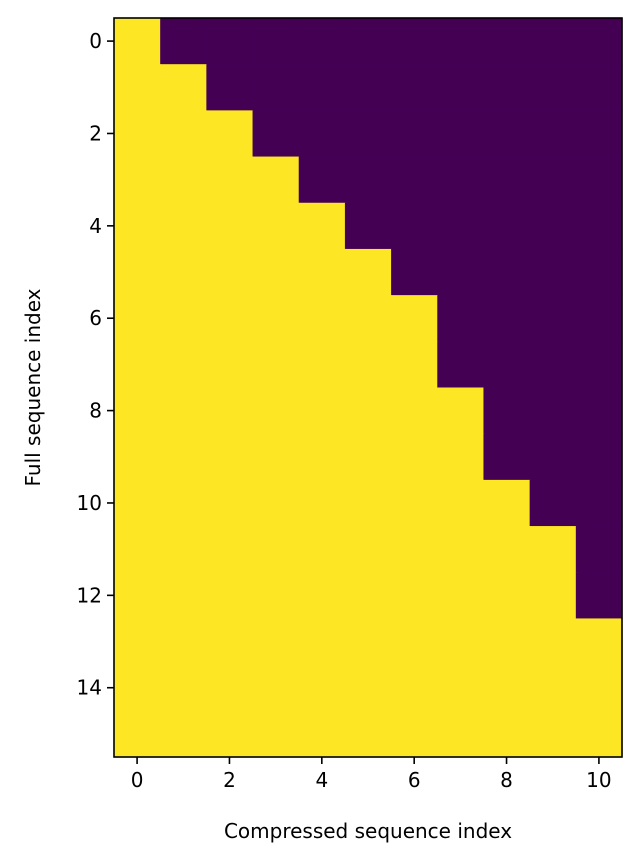 The height and width of the screenshot is (865, 642). I want to click on x-tick-label: 10, so click(598, 780).